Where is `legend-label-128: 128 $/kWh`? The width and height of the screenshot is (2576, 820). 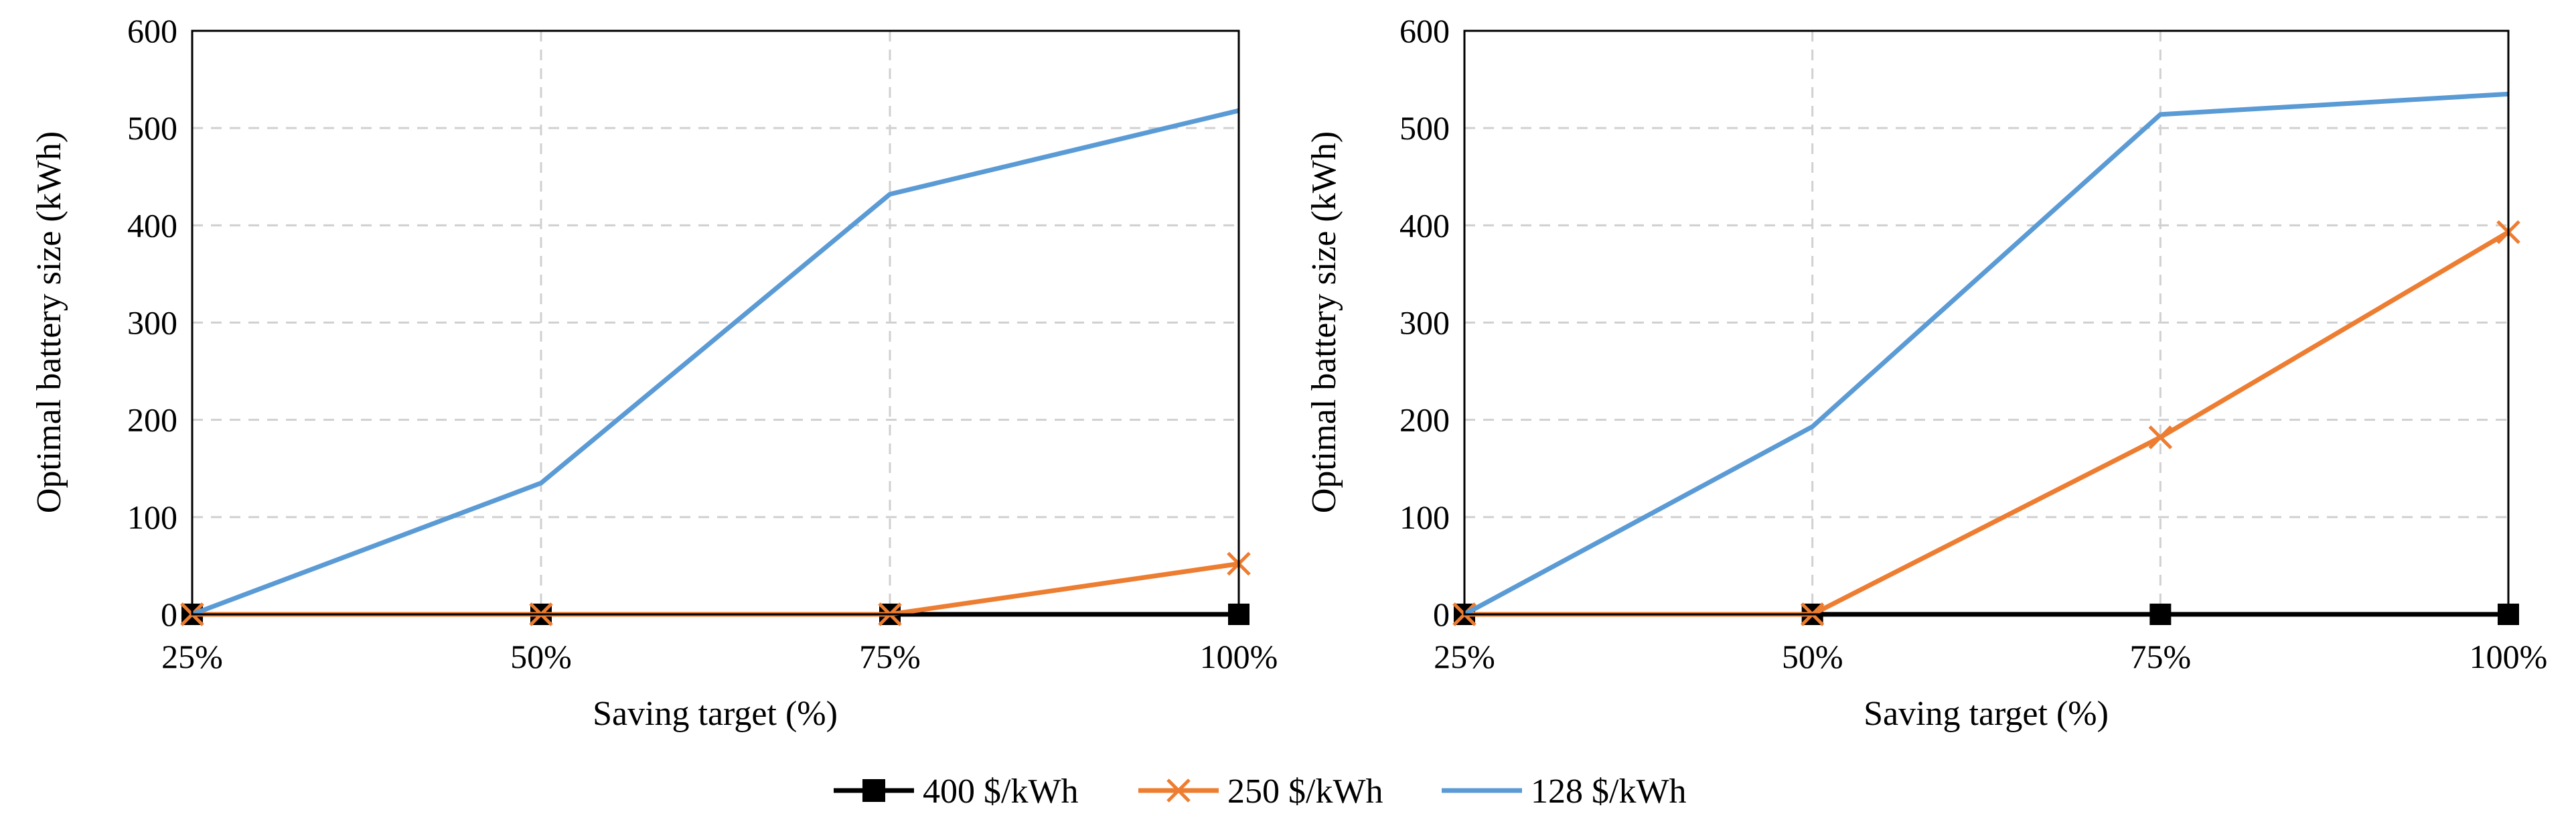
legend-label-128: 128 $/kWh is located at coordinates (1609, 791).